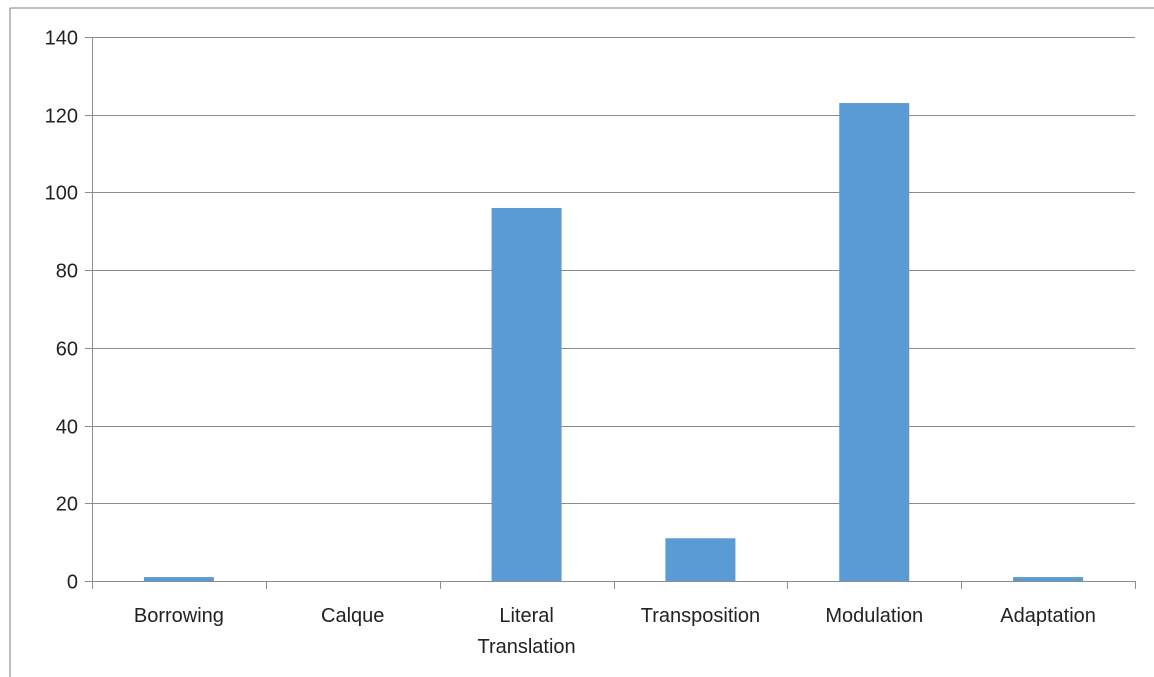  I want to click on x-category-label: Adaptation, so click(1048, 616).